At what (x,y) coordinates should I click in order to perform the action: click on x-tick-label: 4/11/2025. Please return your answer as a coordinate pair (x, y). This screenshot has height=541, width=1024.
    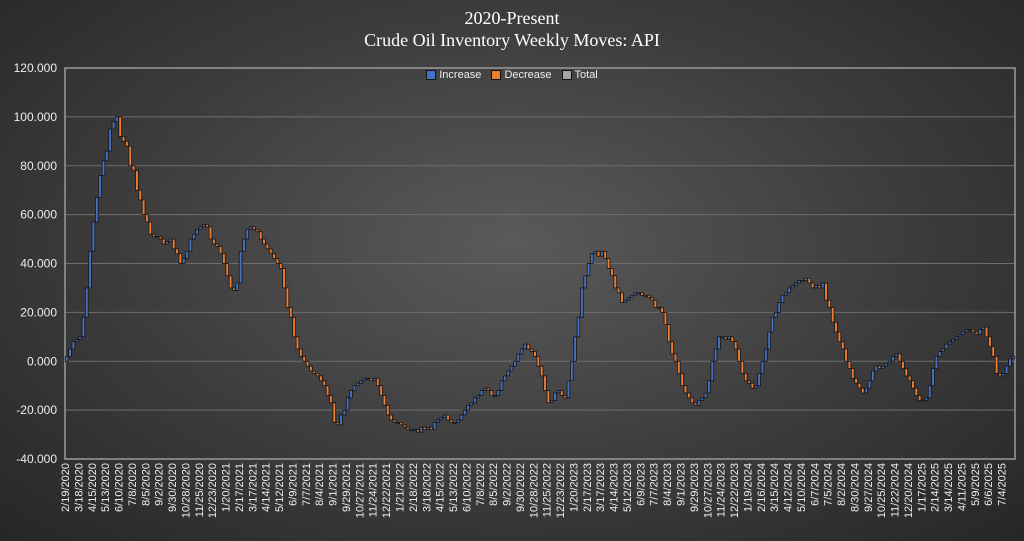
    Looking at the image, I should click on (962, 487).